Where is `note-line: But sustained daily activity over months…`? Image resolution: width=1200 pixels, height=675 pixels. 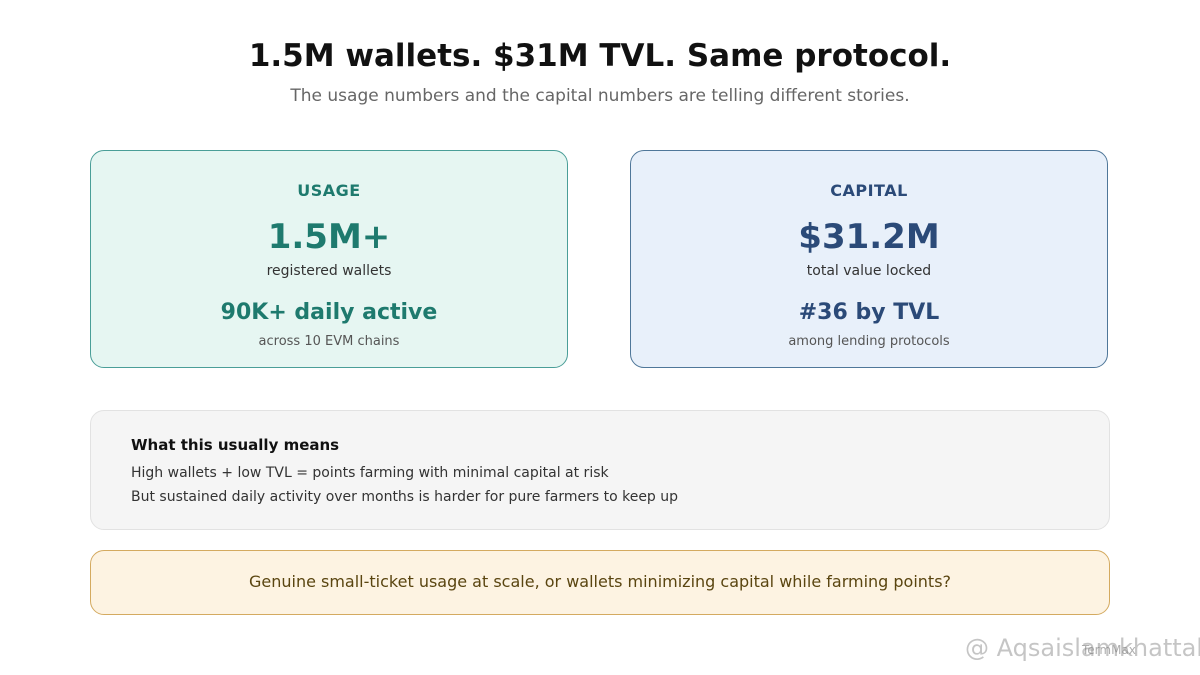 note-line: But sustained daily activity over months… is located at coordinates (405, 497).